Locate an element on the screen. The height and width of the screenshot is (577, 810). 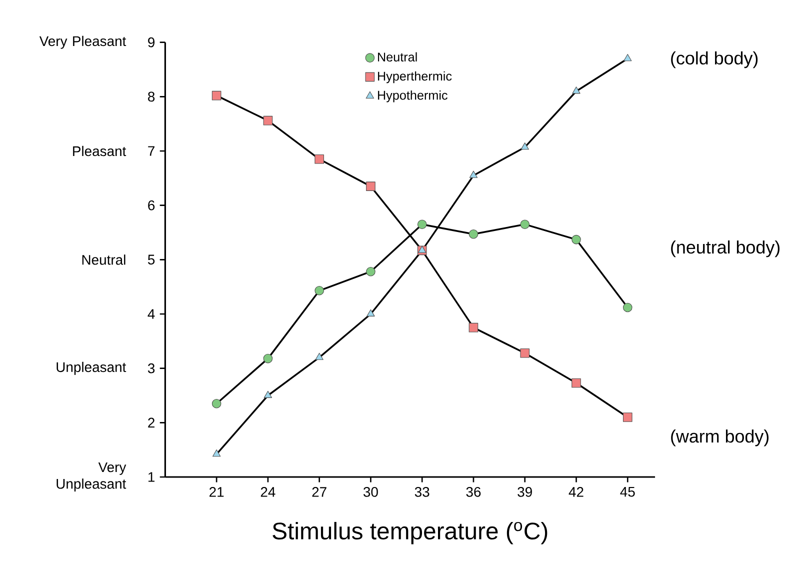
text: Neutral is located at coordinates (104, 259).